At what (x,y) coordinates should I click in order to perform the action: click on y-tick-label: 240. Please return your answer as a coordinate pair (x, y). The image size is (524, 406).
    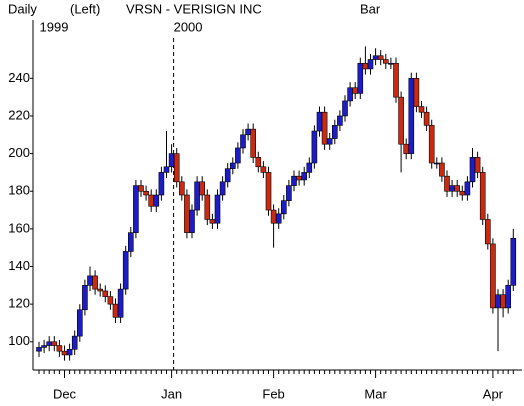
    Looking at the image, I should click on (19, 77).